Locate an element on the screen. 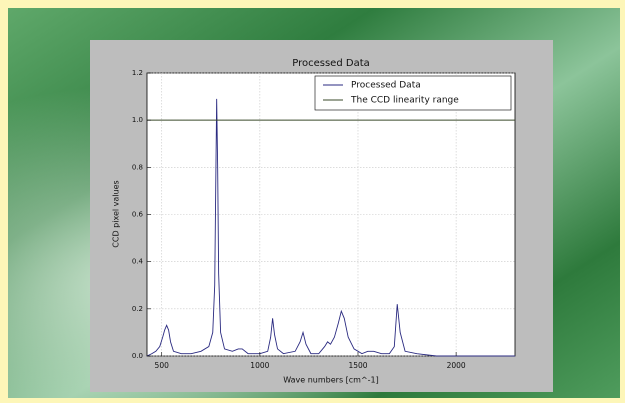 Image resolution: width=625 pixels, height=403 pixels. x-tick-label: 1500 is located at coordinates (357, 365).